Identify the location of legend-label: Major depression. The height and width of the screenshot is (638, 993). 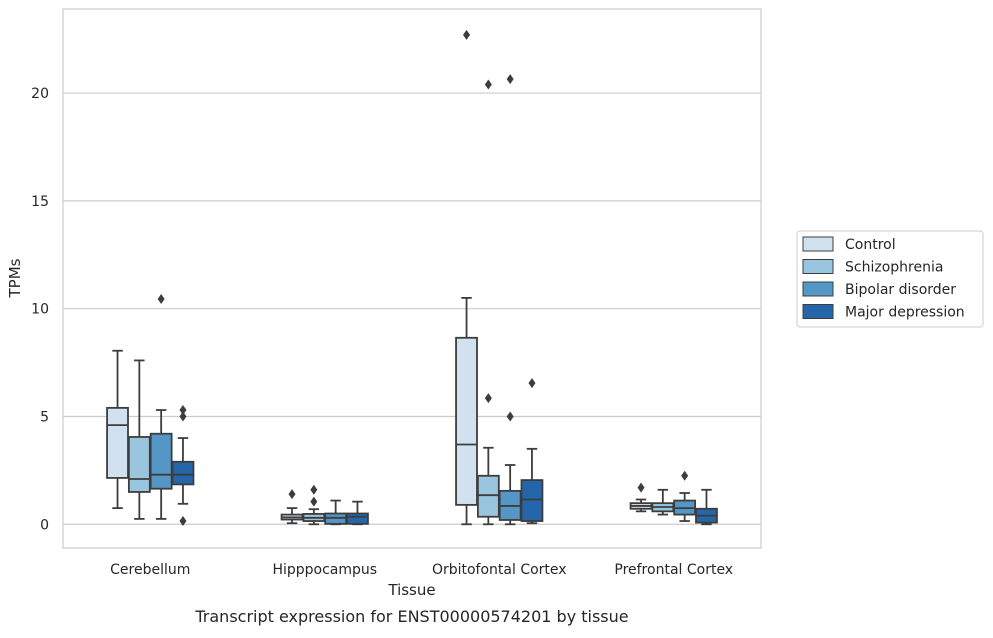
(905, 313).